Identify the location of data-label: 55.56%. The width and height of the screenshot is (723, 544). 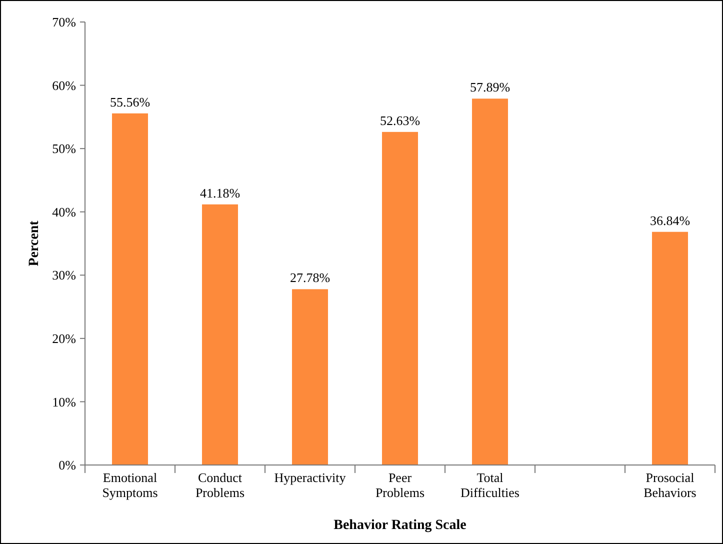
(130, 102).